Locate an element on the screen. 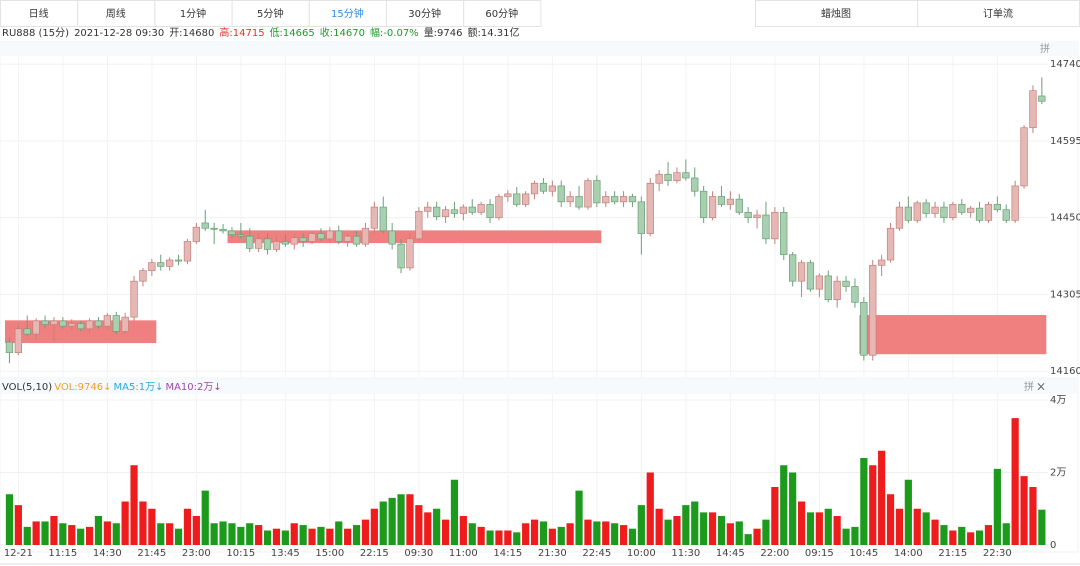 The image size is (1080, 566). tab: 30分钟 is located at coordinates (425, 13).